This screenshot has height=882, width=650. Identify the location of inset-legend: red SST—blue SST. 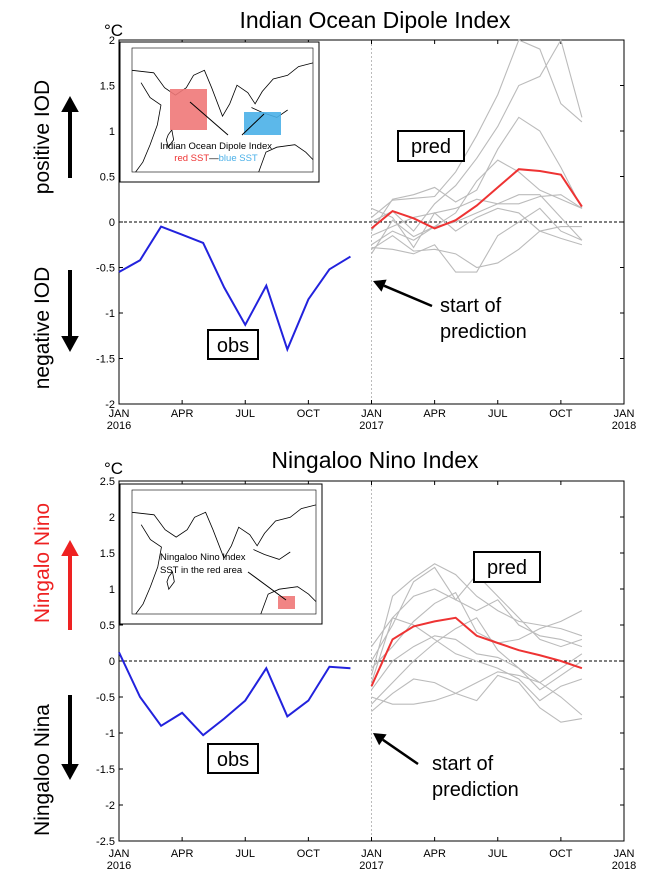
(216, 158).